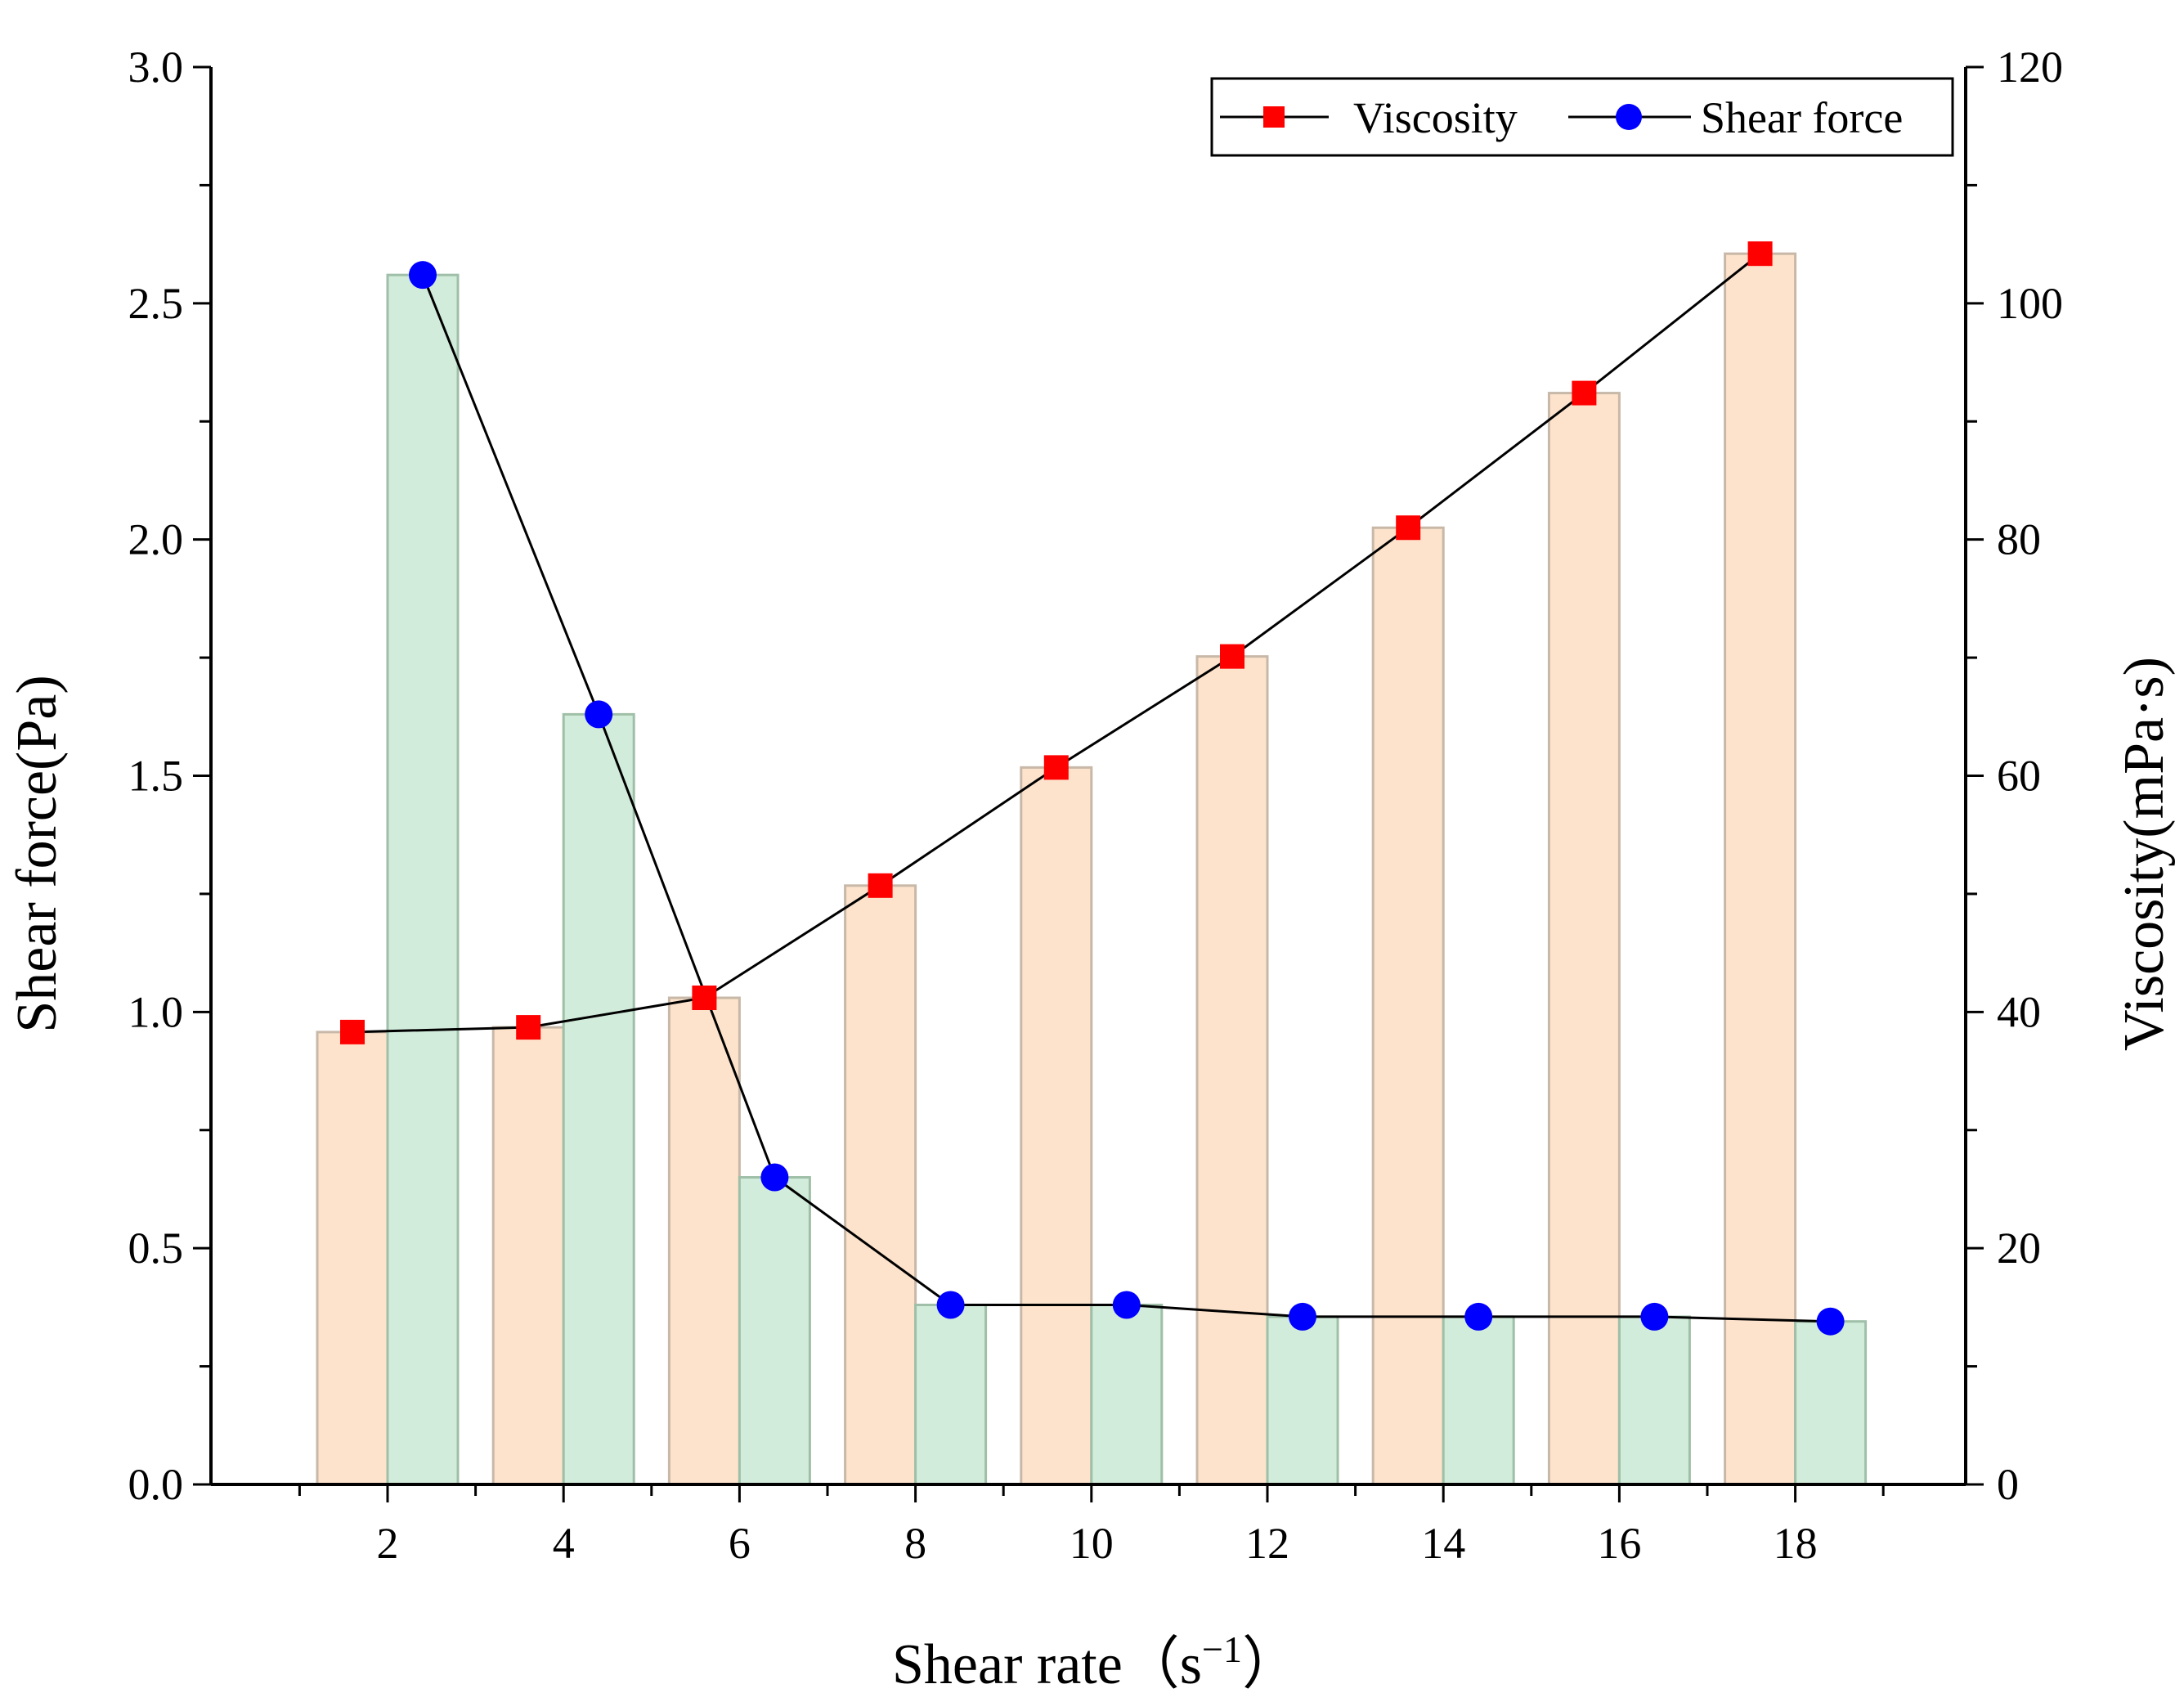 This screenshot has width=2184, height=1702. I want to click on y-right-tick-label: 40, so click(2019, 1011).